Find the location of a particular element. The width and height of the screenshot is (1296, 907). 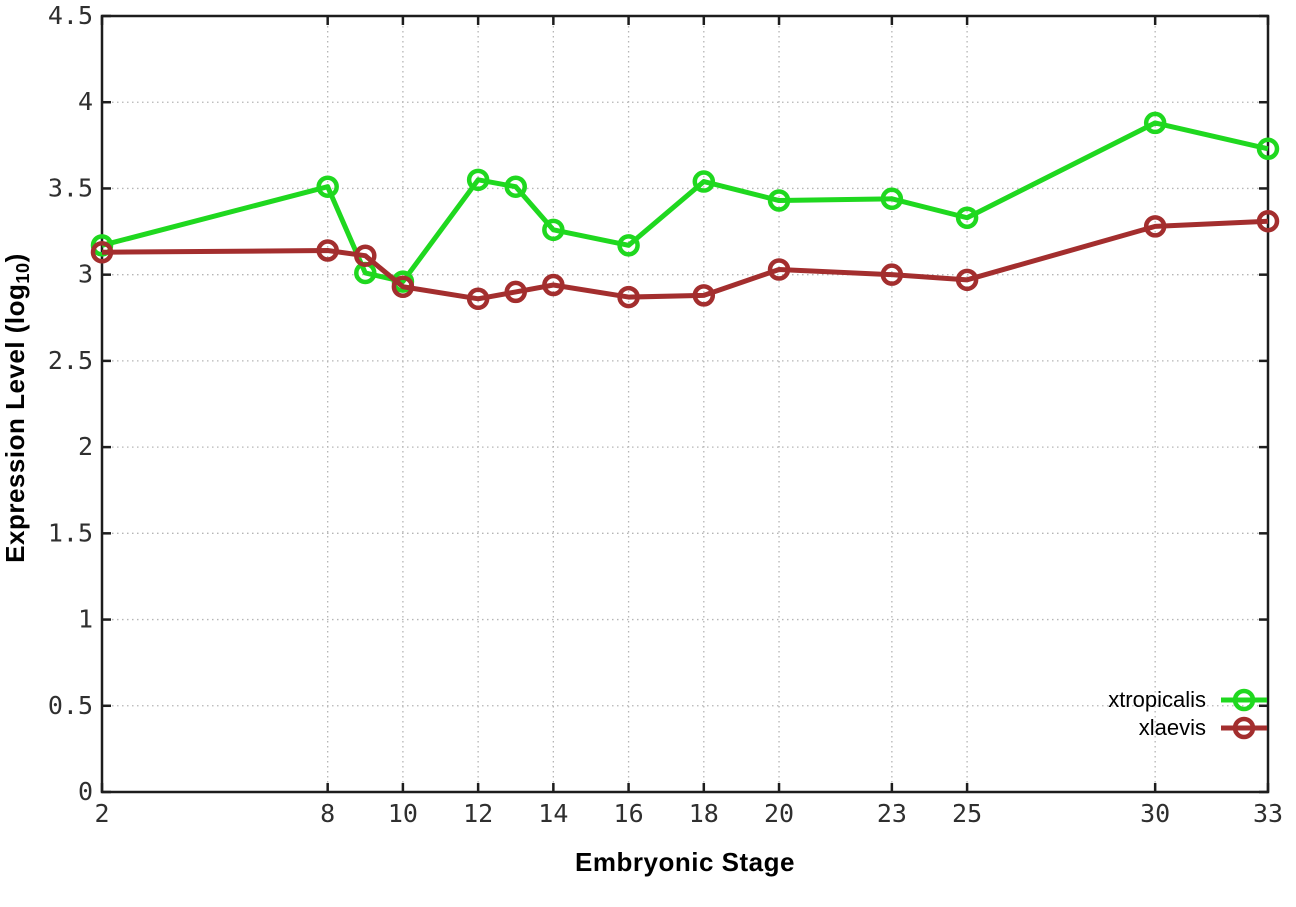

series-line-xlaevis is located at coordinates (685, 260).